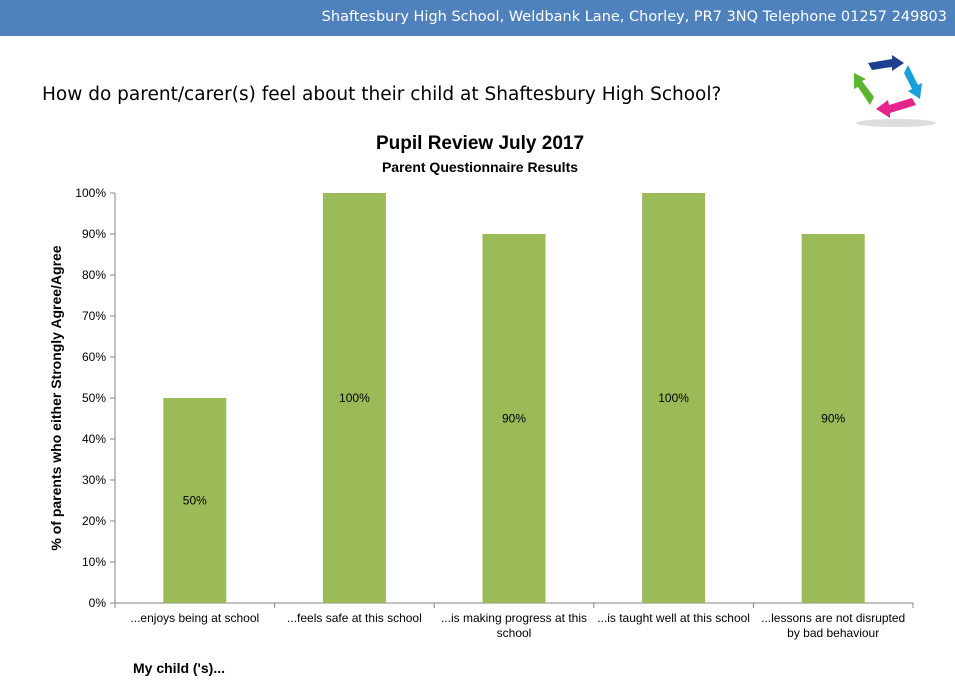  Describe the element at coordinates (673, 618) in the screenshot. I see `x-category-label: ...is taught well at this school` at that location.